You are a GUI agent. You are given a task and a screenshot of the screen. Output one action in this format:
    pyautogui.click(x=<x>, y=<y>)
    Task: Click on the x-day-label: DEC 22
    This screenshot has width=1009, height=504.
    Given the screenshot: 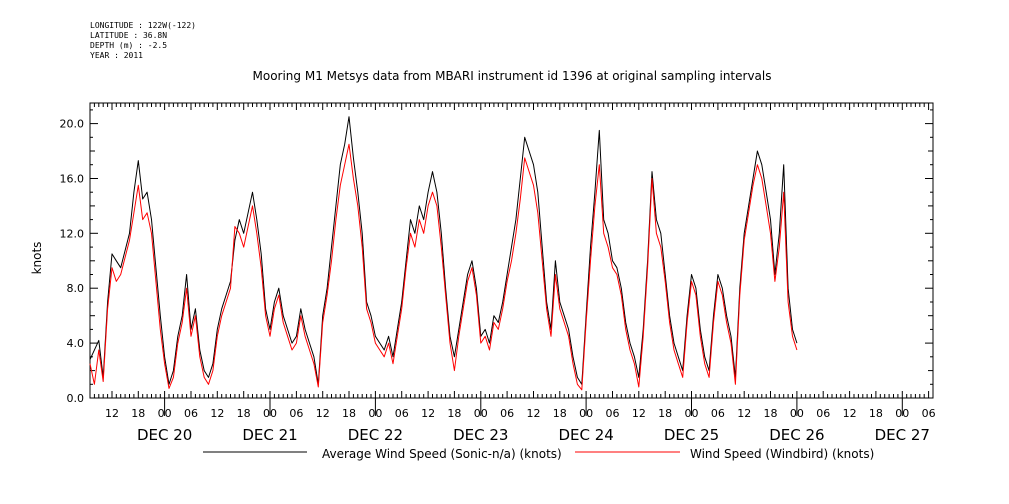 What is the action you would take?
    pyautogui.click(x=375, y=435)
    